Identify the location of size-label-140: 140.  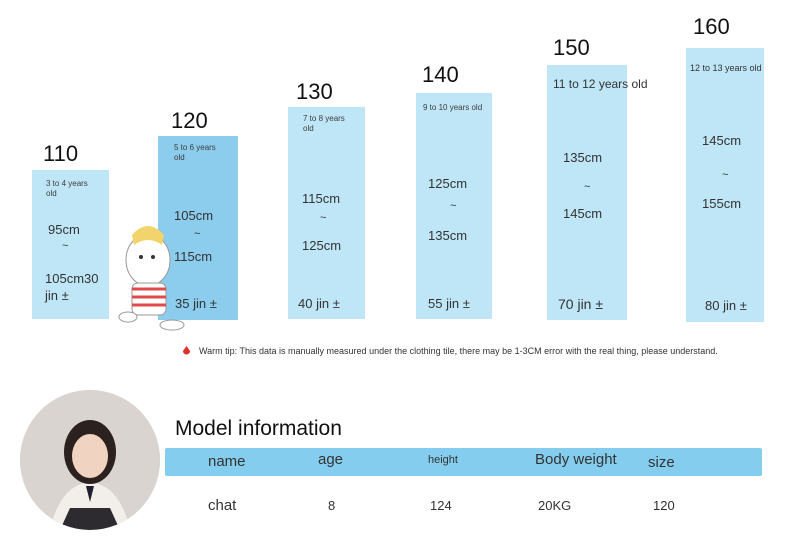
(440, 74).